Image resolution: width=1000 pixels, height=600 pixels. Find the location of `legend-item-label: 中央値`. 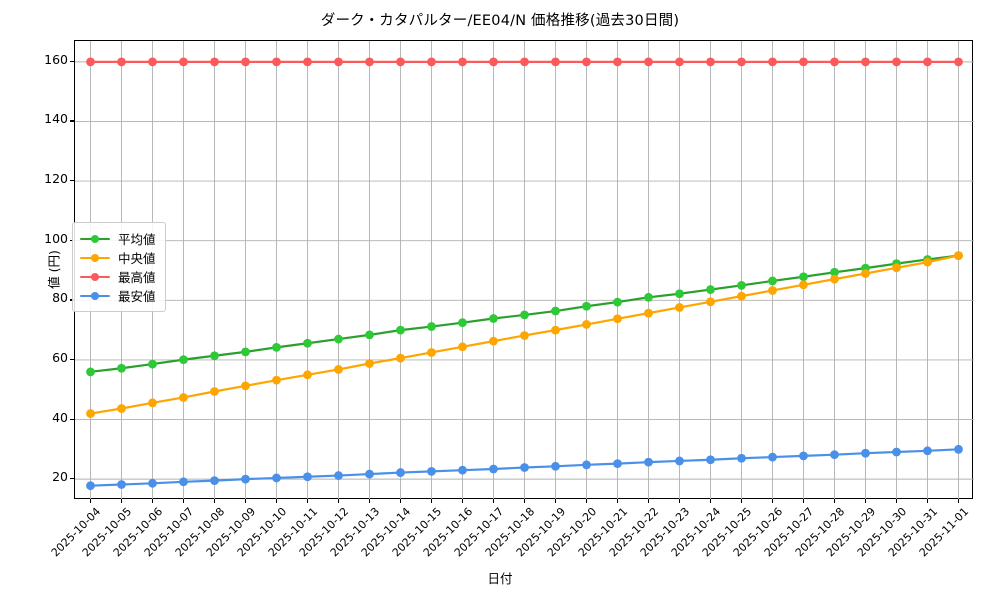

legend-item-label: 中央値 is located at coordinates (137, 258).